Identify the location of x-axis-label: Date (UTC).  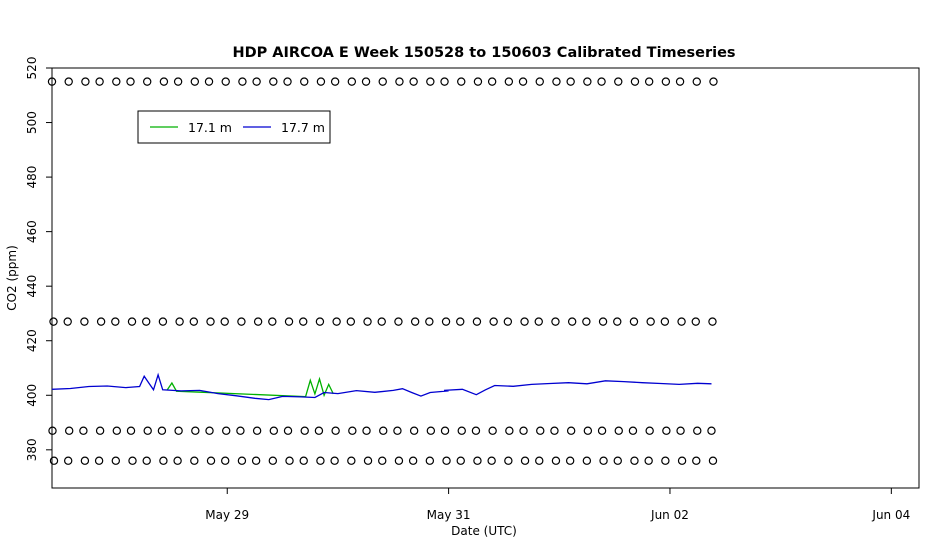
(484, 531).